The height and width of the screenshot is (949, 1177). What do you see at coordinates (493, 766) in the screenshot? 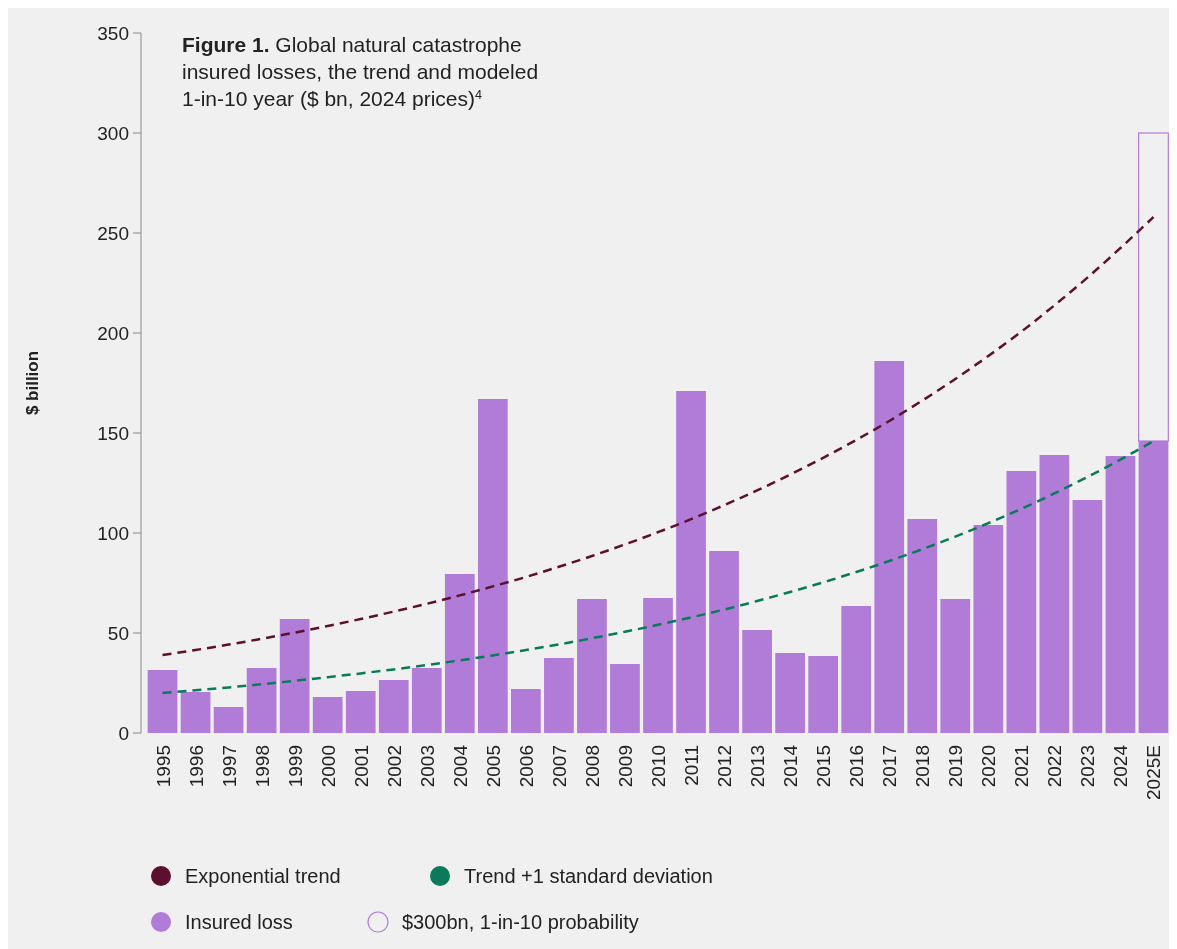
I see `x-tick-label: 2005` at bounding box center [493, 766].